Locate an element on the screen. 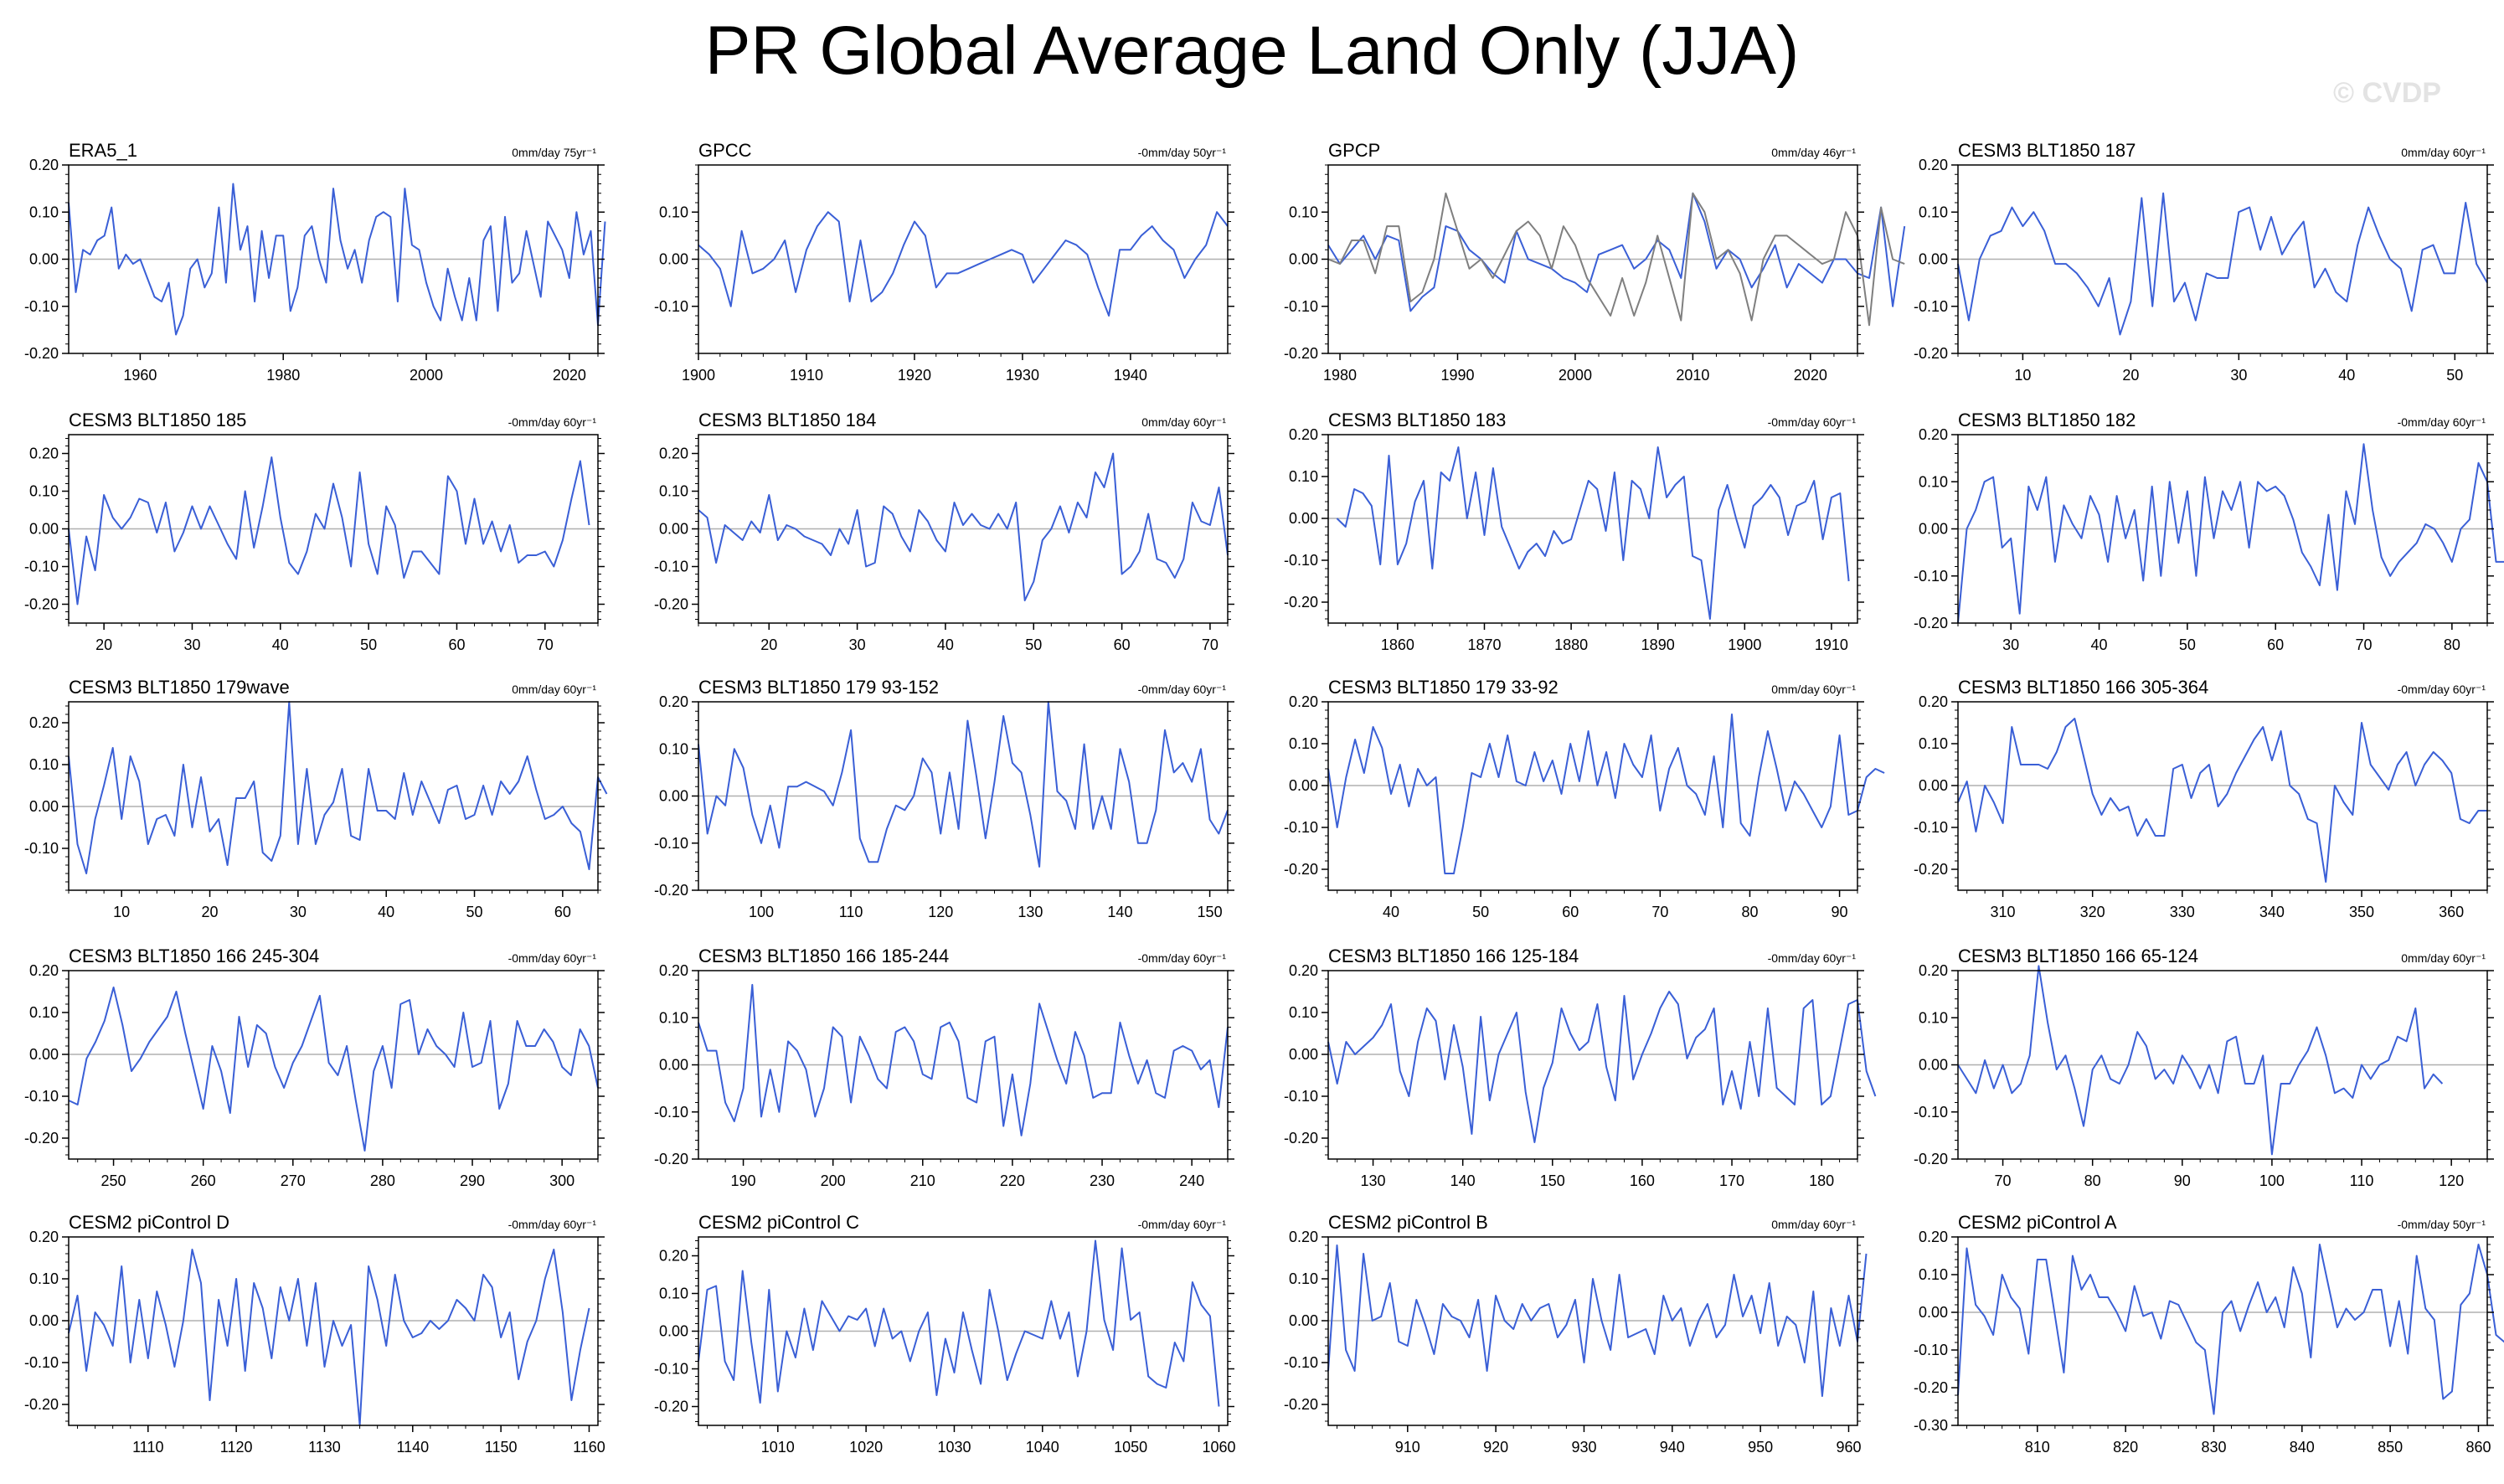 The height and width of the screenshot is (1484, 2504). x-tick-label: 910 is located at coordinates (1408, 1447).